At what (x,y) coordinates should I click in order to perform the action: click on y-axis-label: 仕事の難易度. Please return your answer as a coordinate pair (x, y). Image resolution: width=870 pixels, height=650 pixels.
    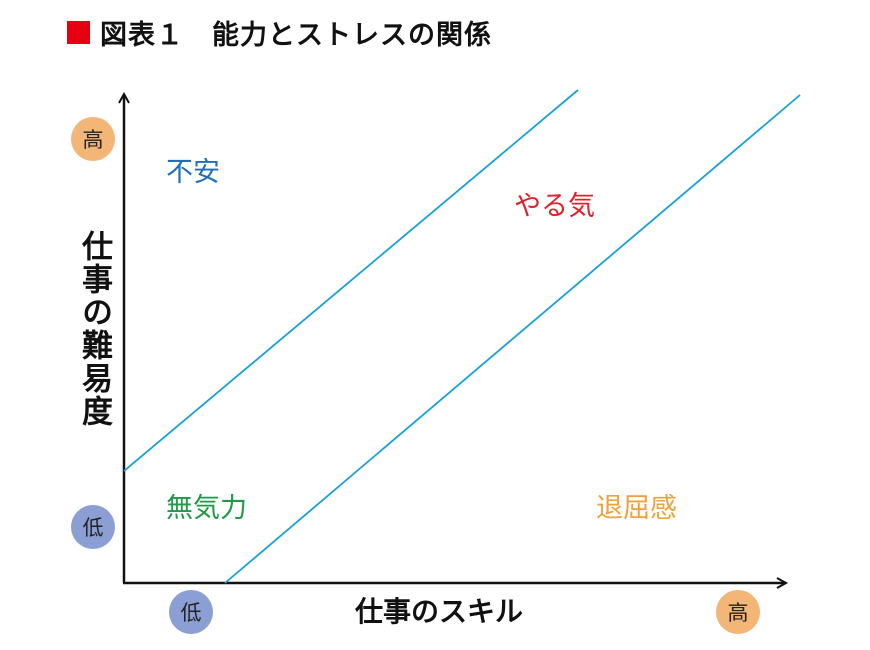
    Looking at the image, I should click on (94, 329).